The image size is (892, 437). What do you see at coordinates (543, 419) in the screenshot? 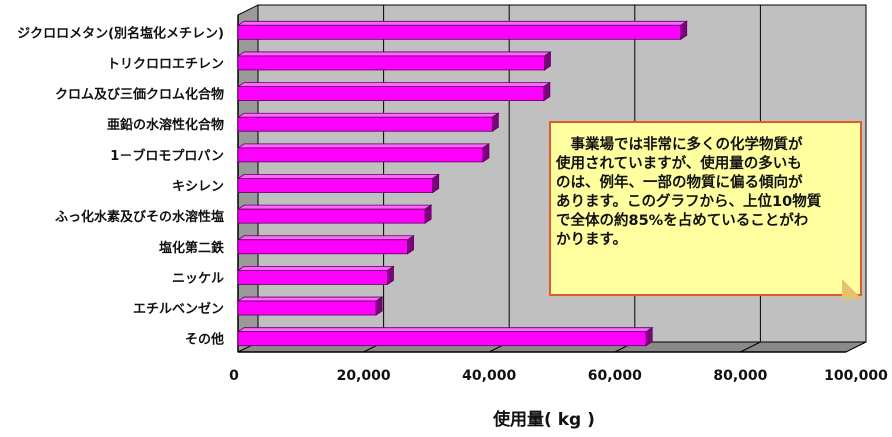
I see `x-axis-title: 使用量( kg )` at bounding box center [543, 419].